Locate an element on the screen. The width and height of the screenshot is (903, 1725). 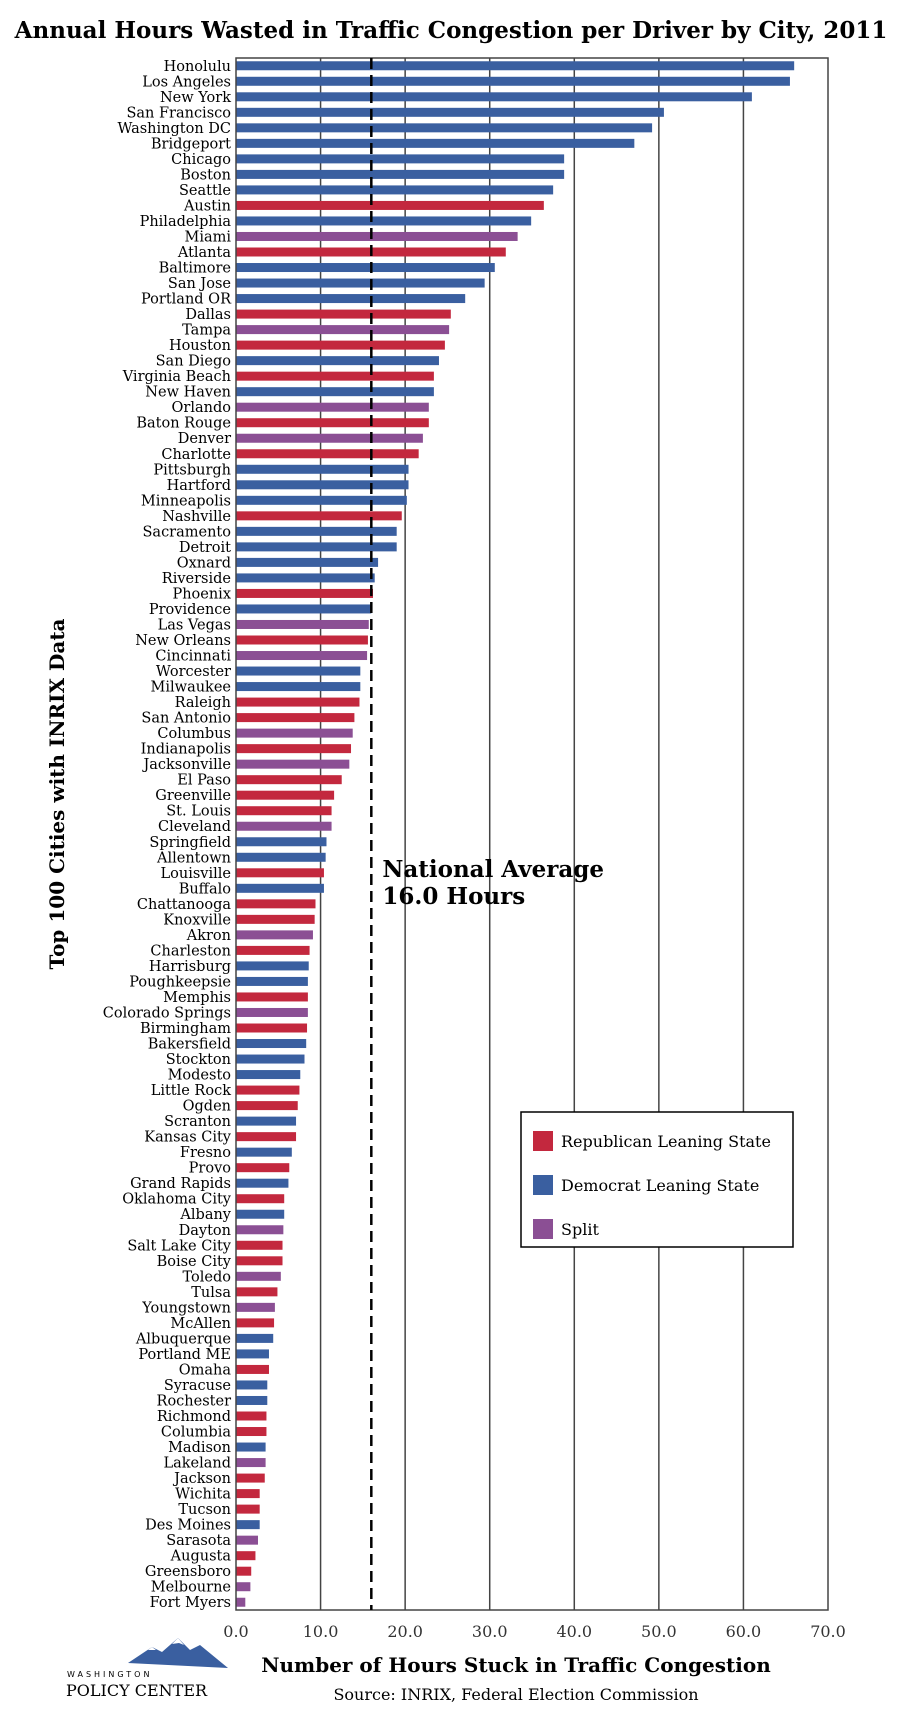
category-label: Baltimore is located at coordinates (195, 269).